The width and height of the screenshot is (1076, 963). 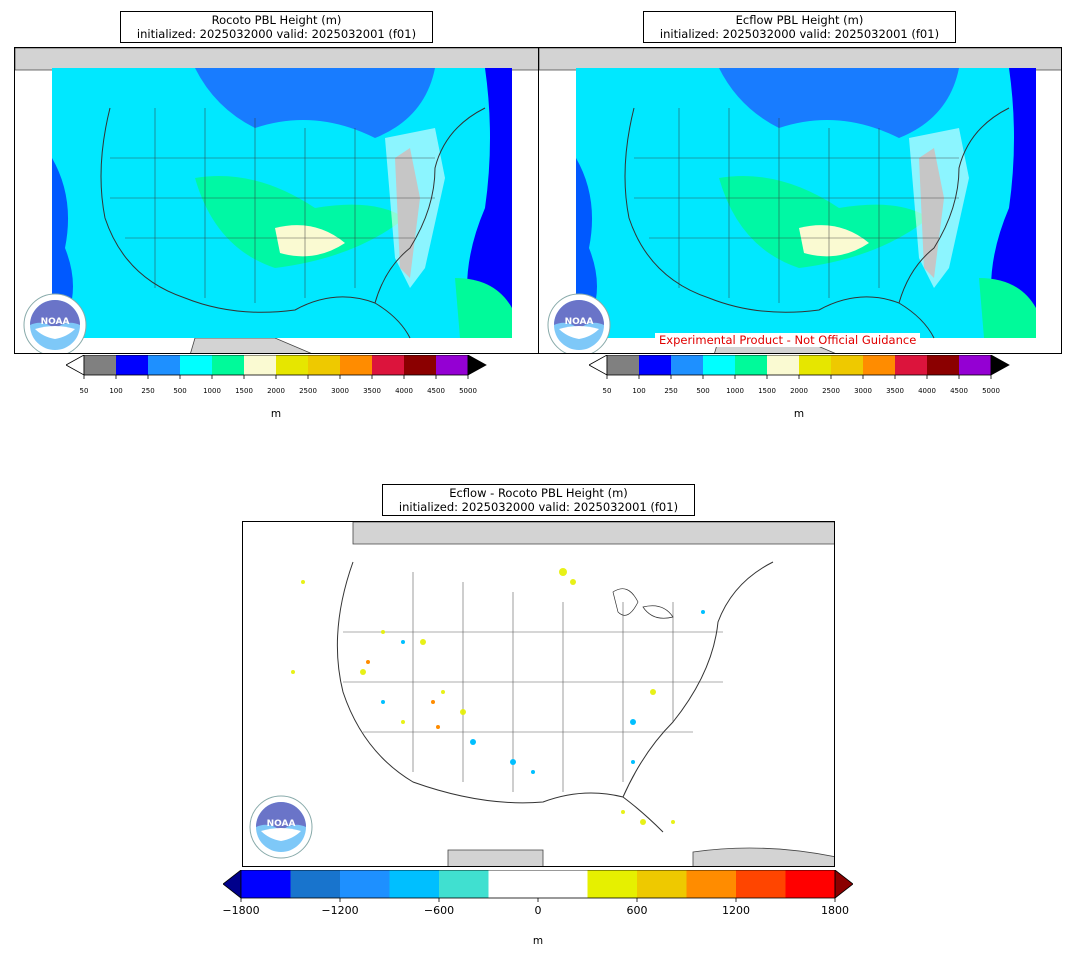 What do you see at coordinates (834, 241) in the screenshot?
I see `pbl-yellow-texas` at bounding box center [834, 241].